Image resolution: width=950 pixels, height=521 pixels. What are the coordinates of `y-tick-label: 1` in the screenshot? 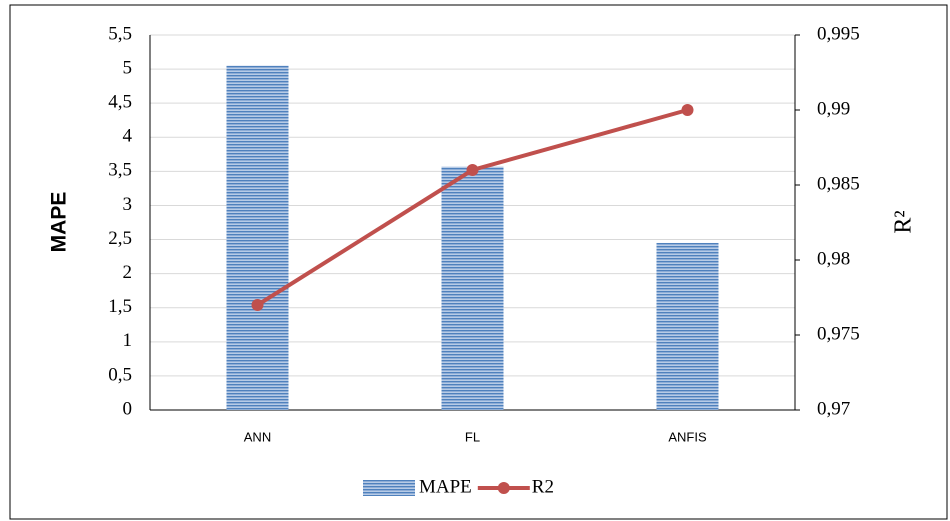 It's located at (128, 340).